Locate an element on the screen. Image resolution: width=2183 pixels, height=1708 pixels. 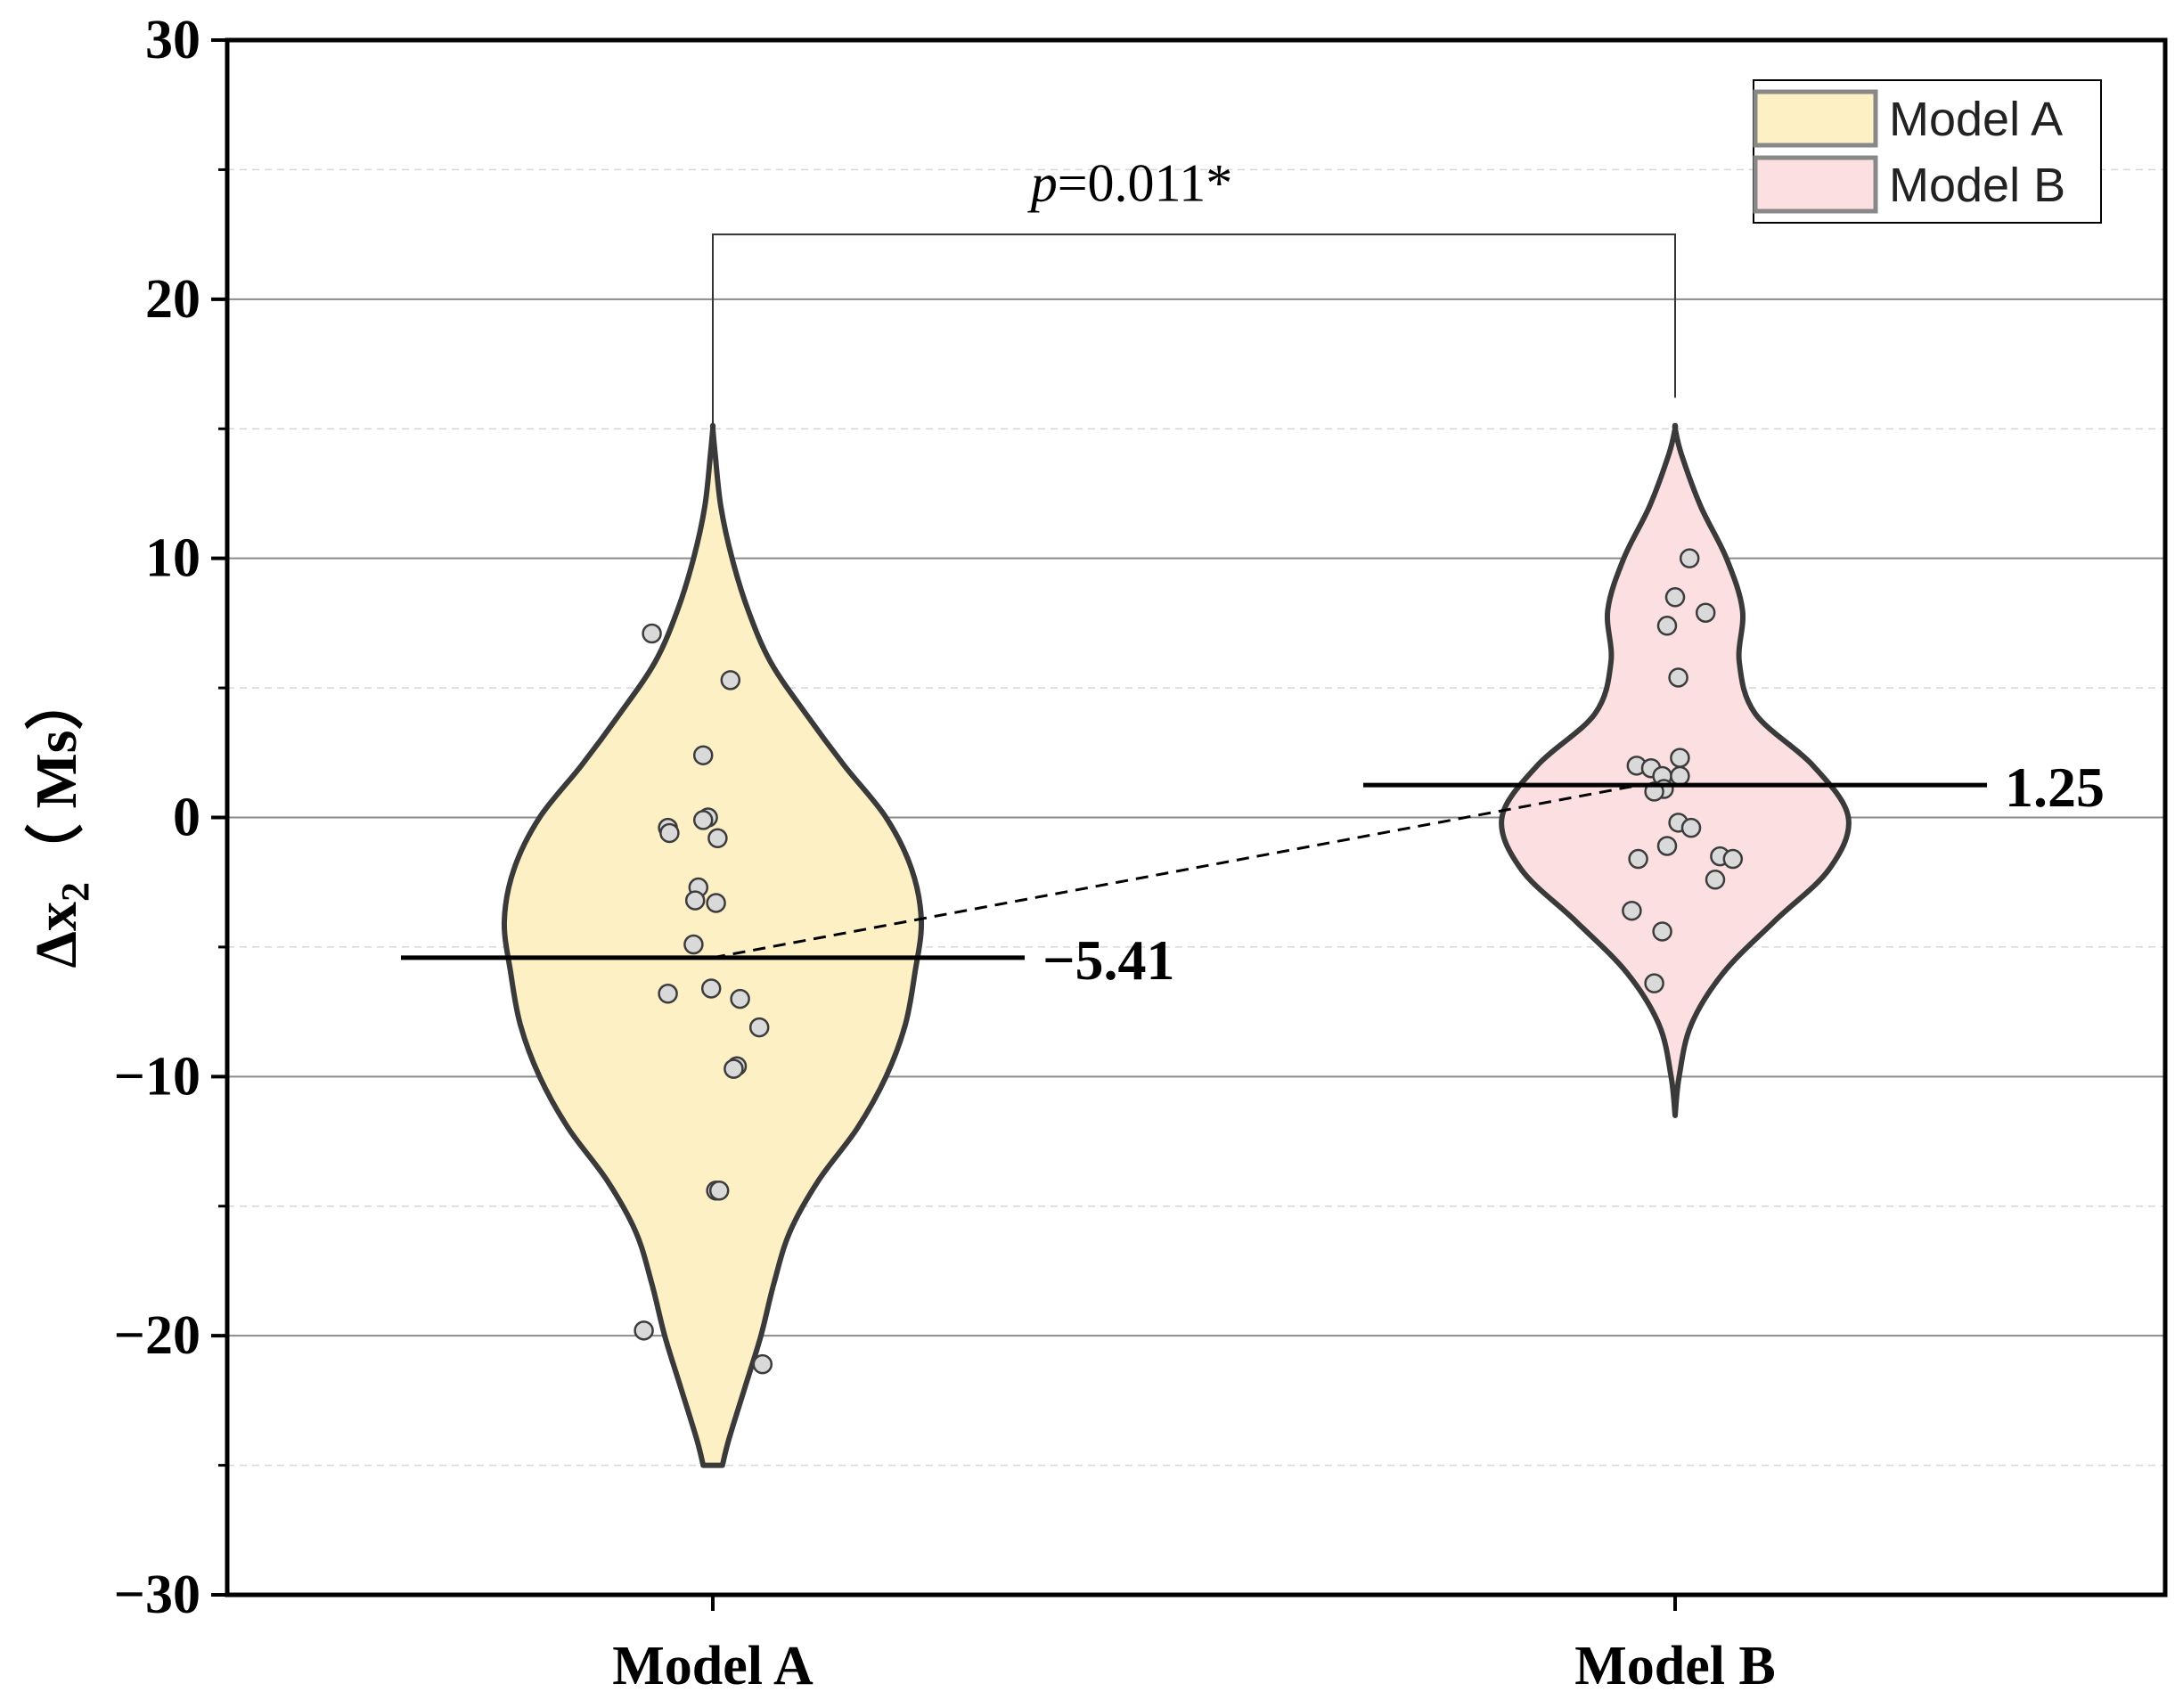
y-axis-title-unit: （ Ms） is located at coordinates (56, 777).